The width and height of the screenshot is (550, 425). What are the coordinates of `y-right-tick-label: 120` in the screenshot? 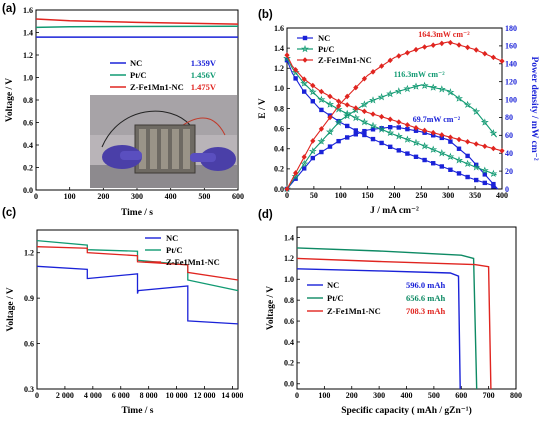 It's located at (511, 81).